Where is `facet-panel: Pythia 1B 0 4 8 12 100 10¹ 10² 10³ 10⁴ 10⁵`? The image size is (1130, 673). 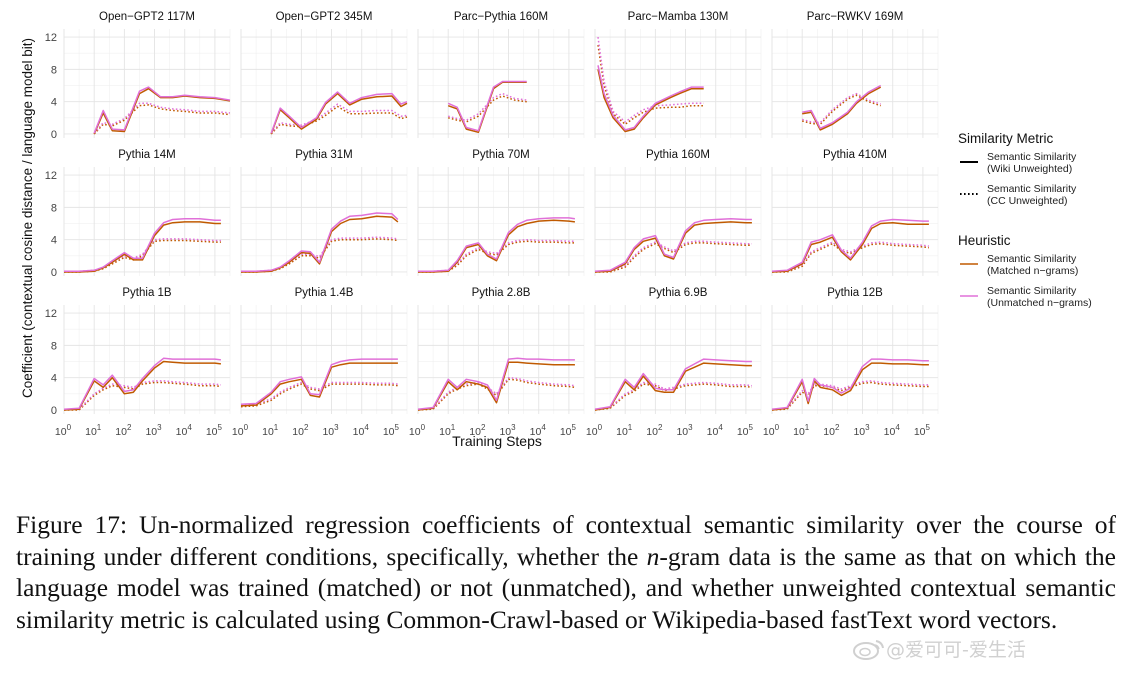
facet-panel: Pythia 1B 0 4 8 12 100 10¹ 10² 10³ 10⁴ 10⁵ is located at coordinates (138, 362).